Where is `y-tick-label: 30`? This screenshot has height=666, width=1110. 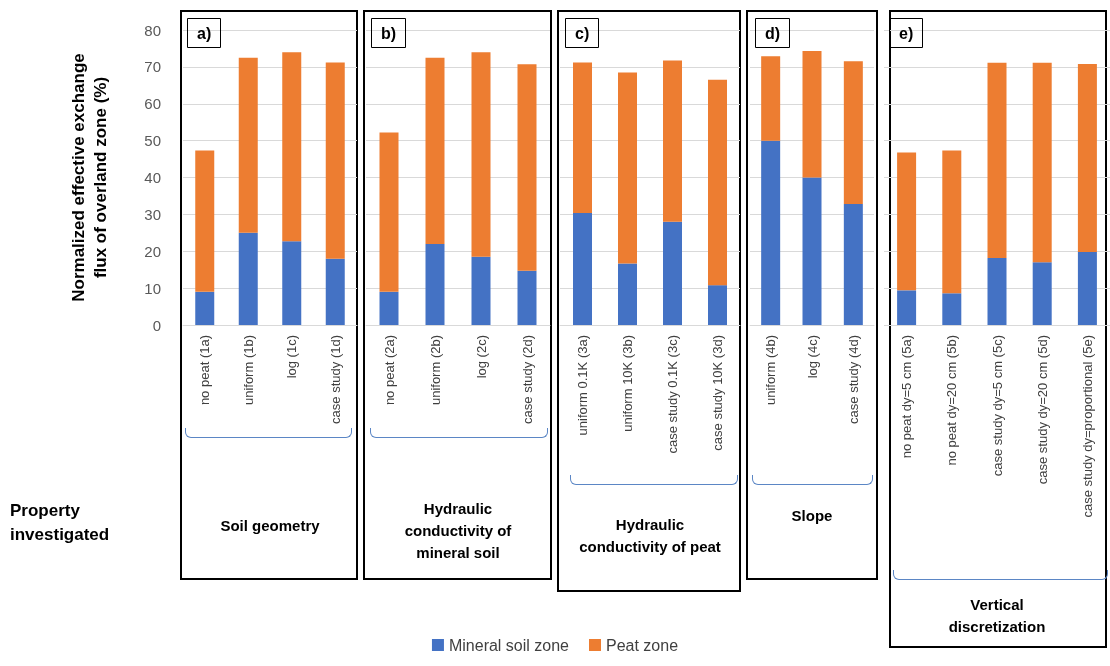 y-tick-label: 30 is located at coordinates (152, 214).